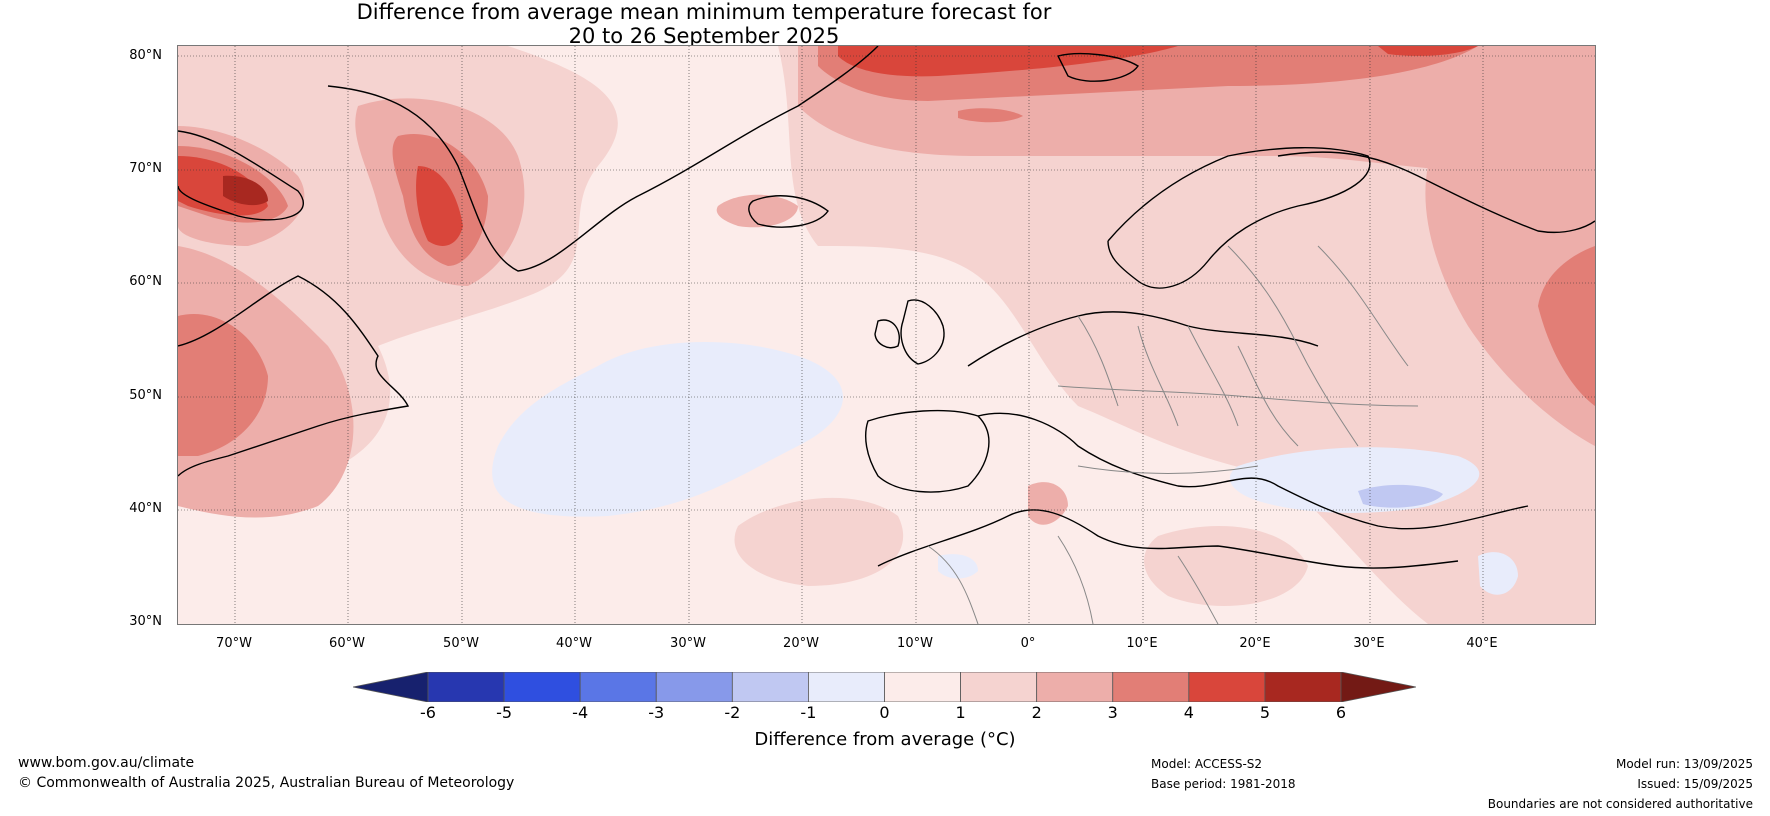  Describe the element at coordinates (885, 739) in the screenshot. I see `colorbar-label: Difference from average (°C)` at that location.